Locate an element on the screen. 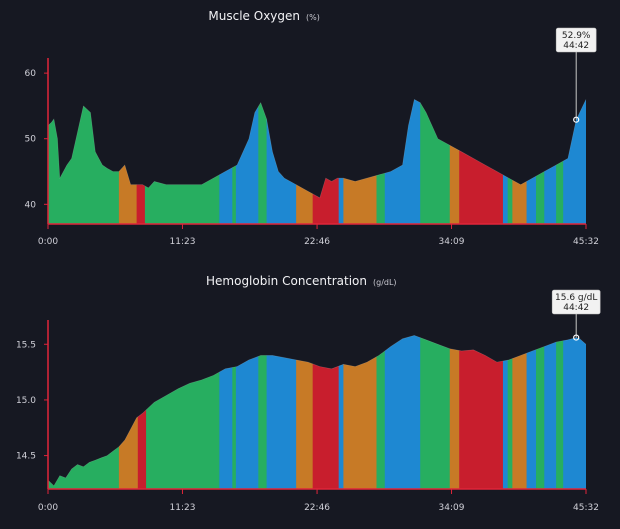 This screenshot has height=529, width=620. y-tick-label: 14.5 is located at coordinates (26, 457).